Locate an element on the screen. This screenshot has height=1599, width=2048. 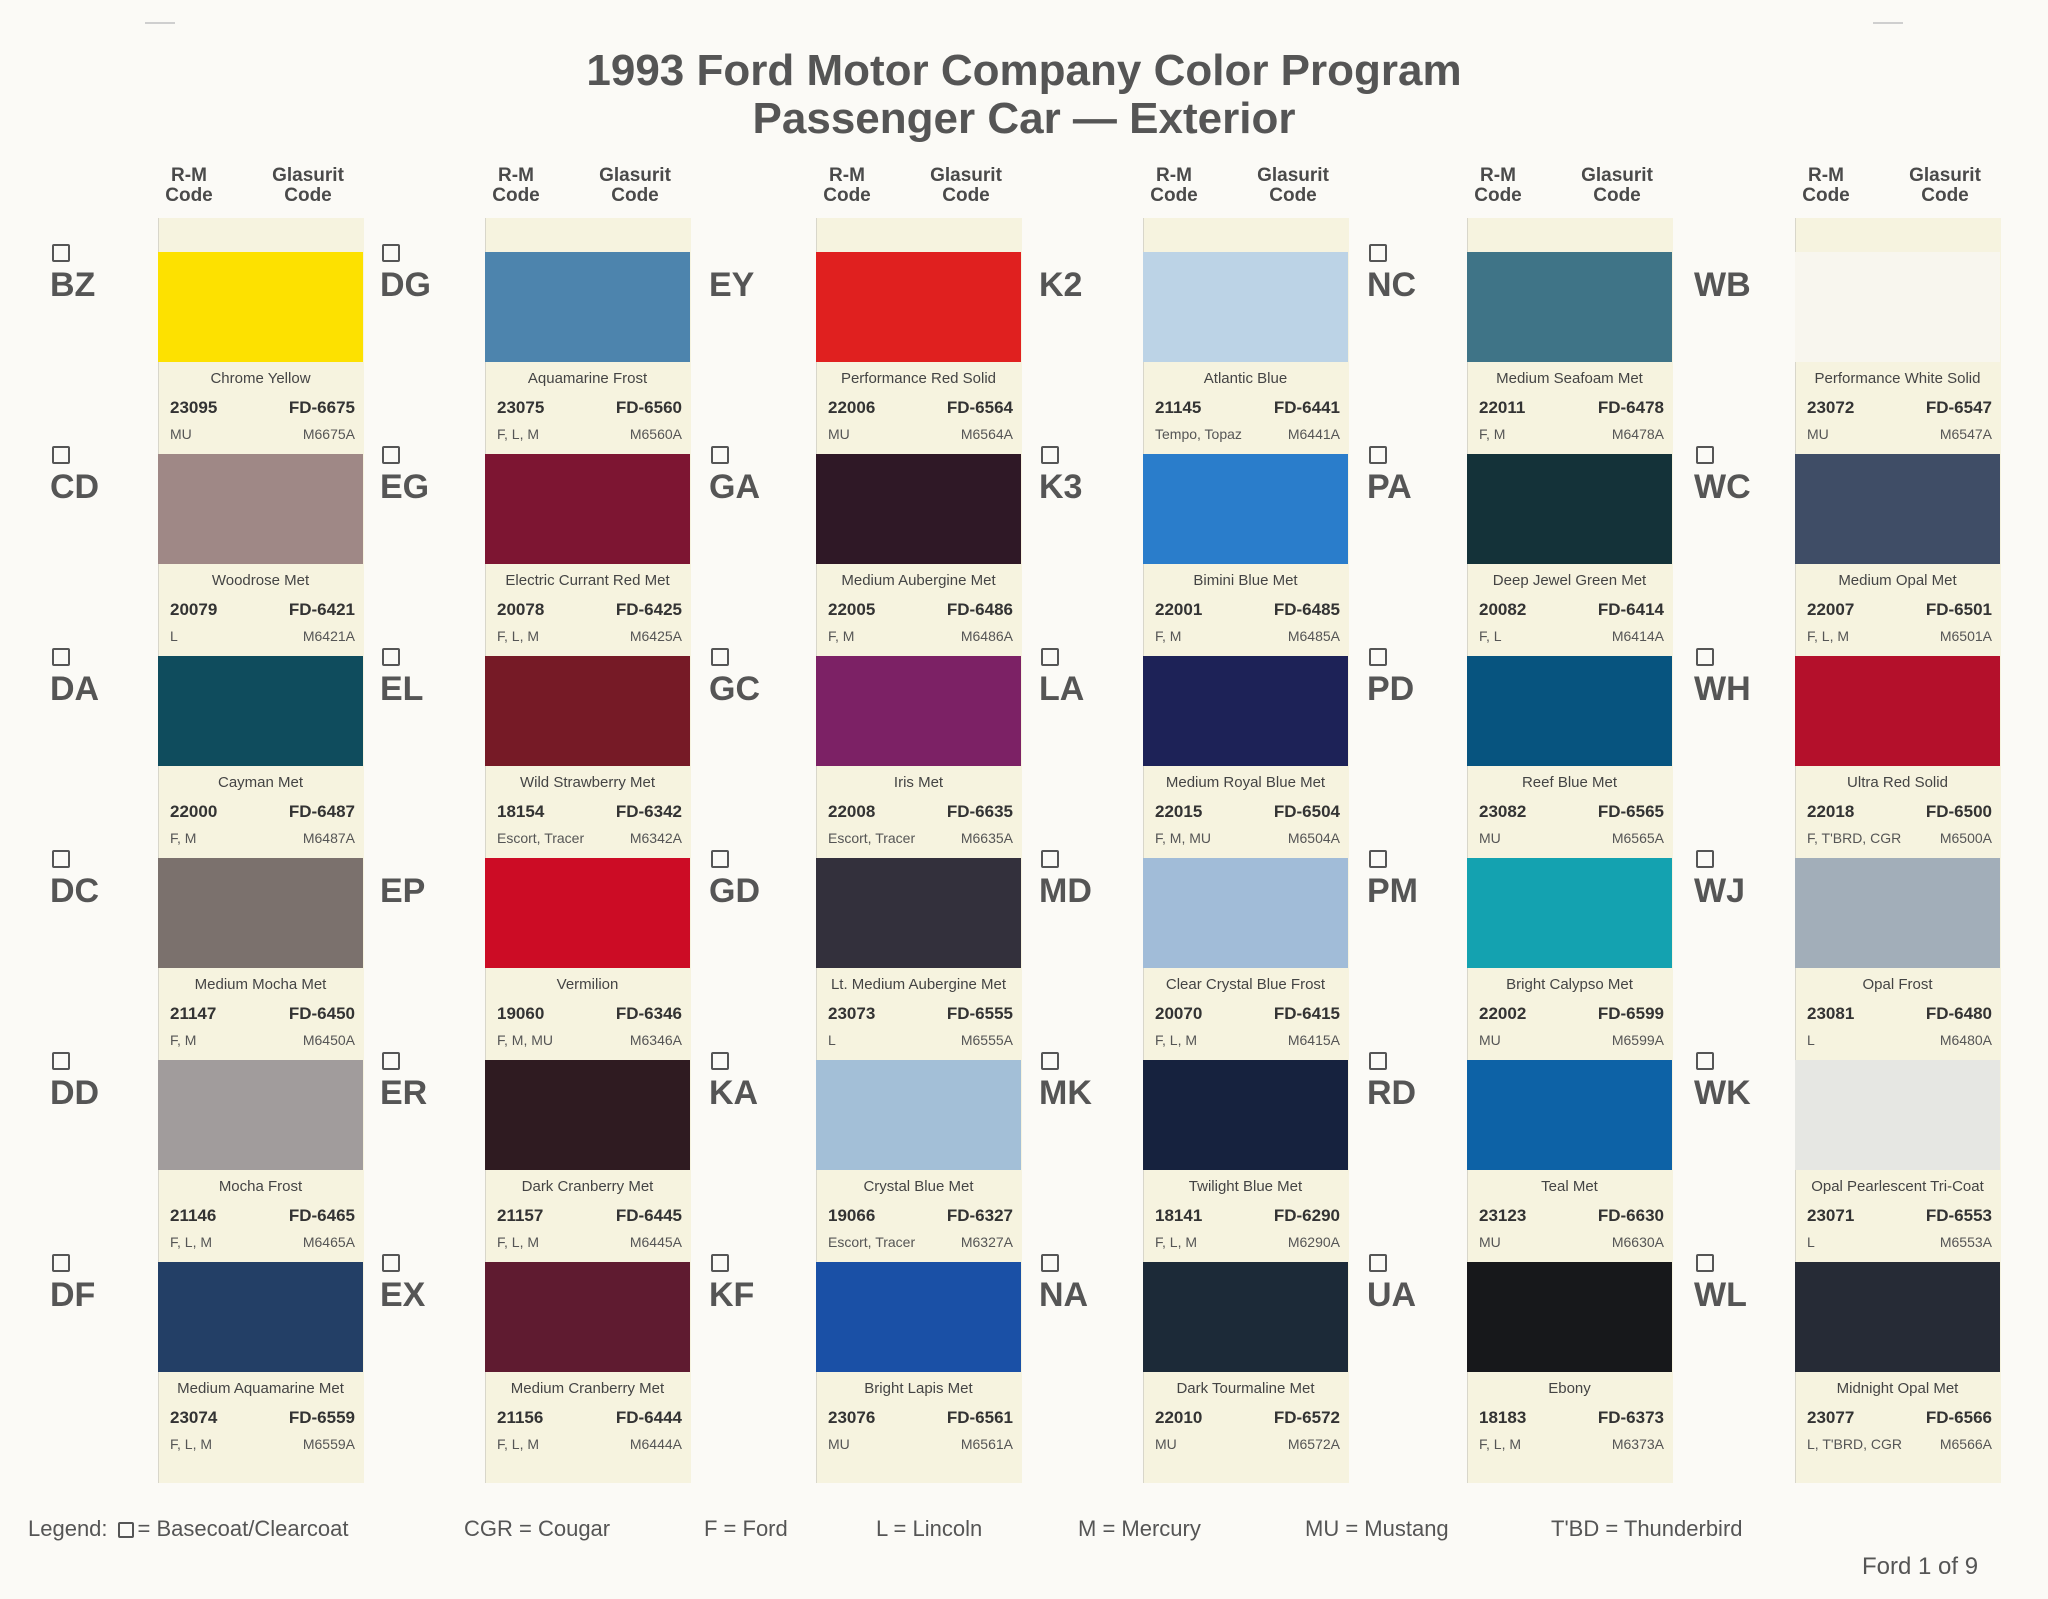
rm-code: 22006 is located at coordinates (852, 407).